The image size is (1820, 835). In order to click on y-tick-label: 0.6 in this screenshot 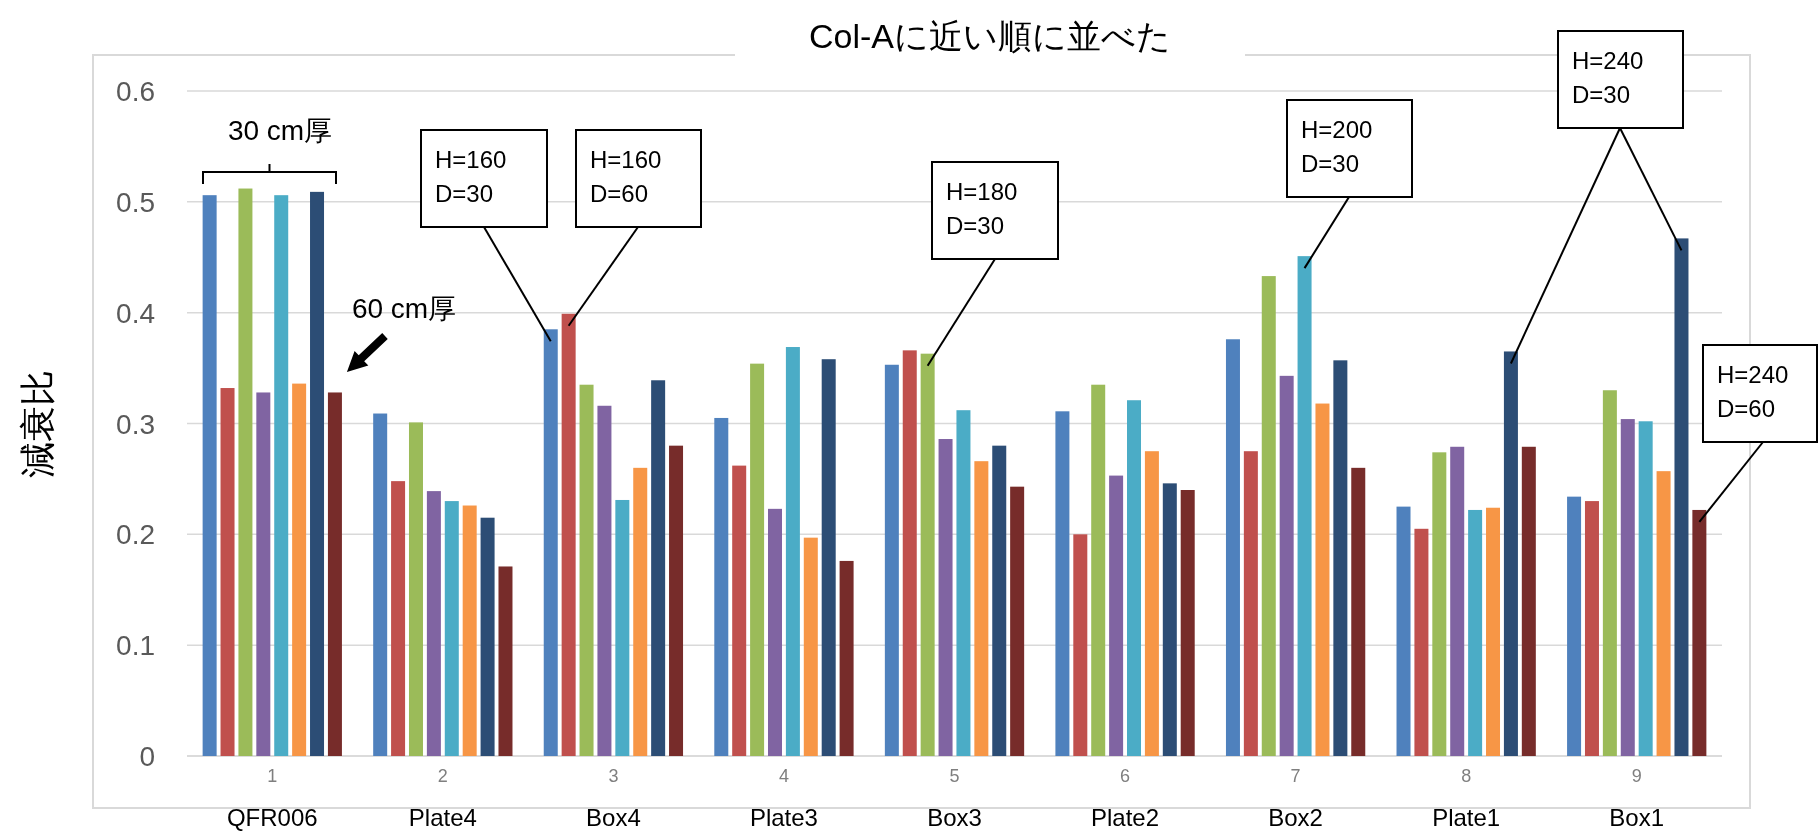, I will do `click(135, 91)`.